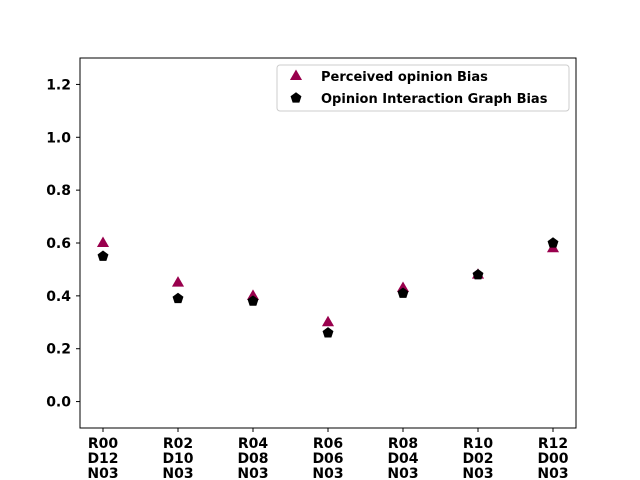  I want to click on x-tick-label-line: D00, so click(552, 459).